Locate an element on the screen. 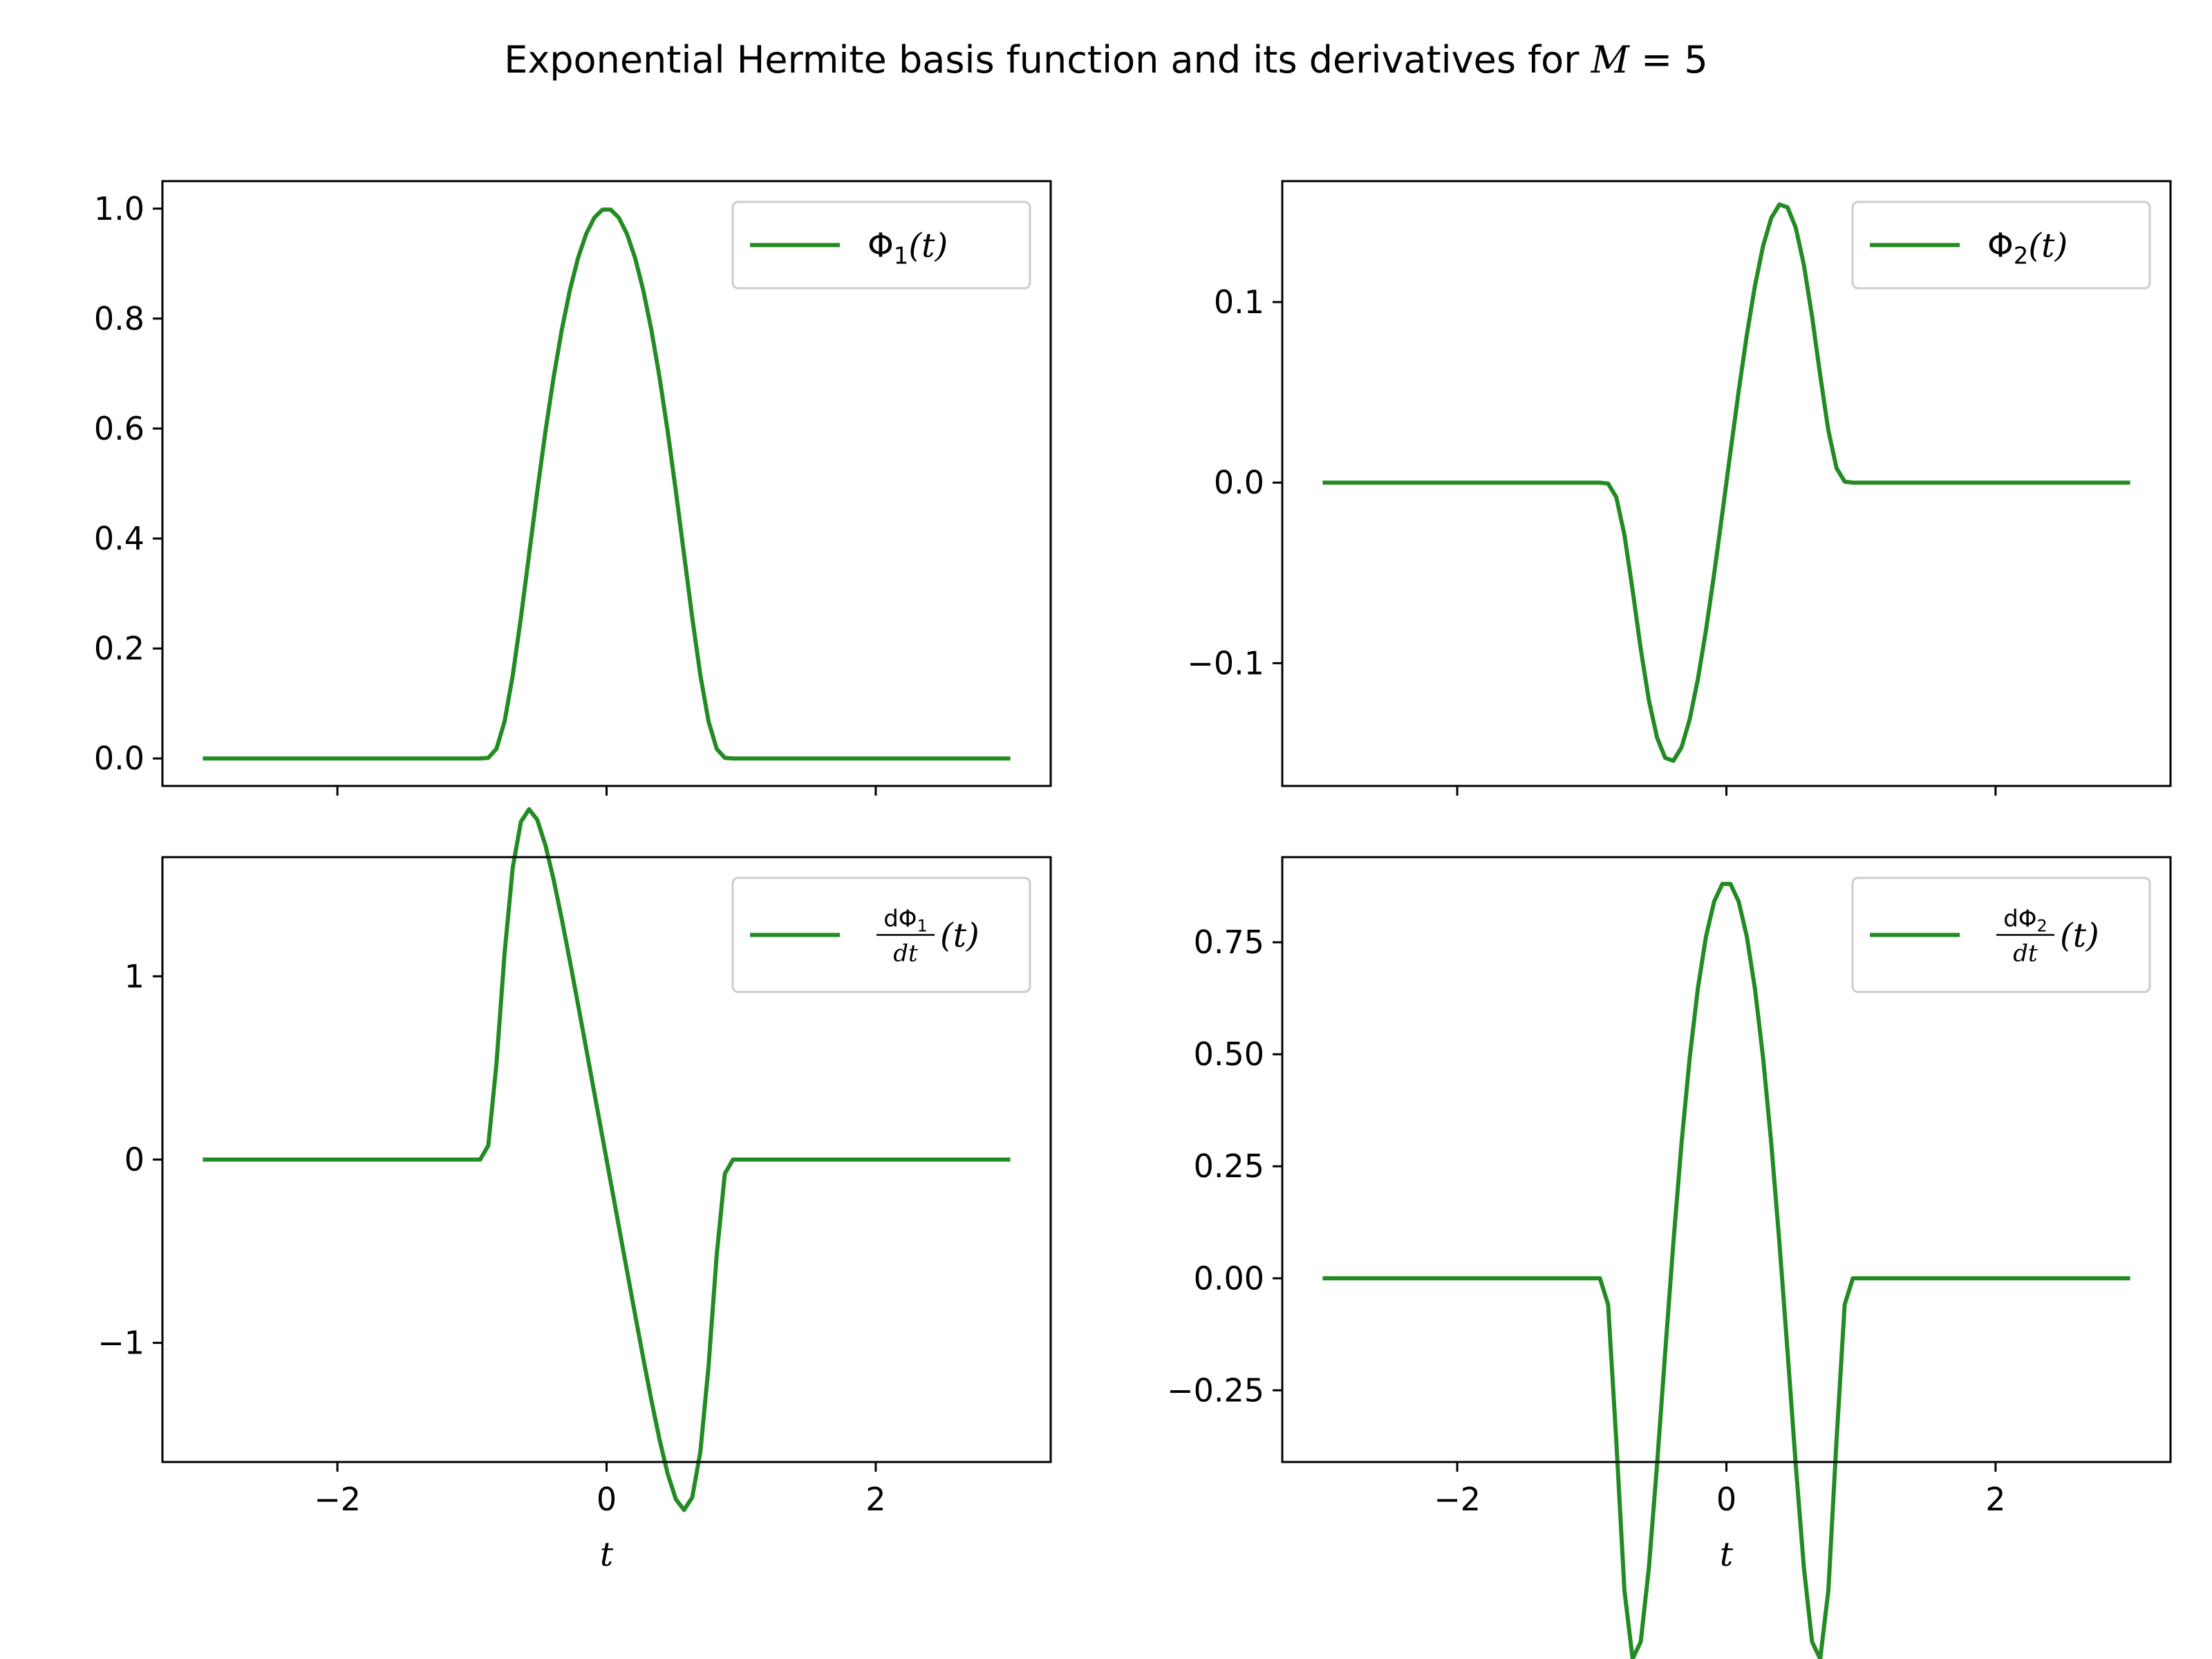 The image size is (2212, 1659). y-tick-label: 0.4 is located at coordinates (119, 538).